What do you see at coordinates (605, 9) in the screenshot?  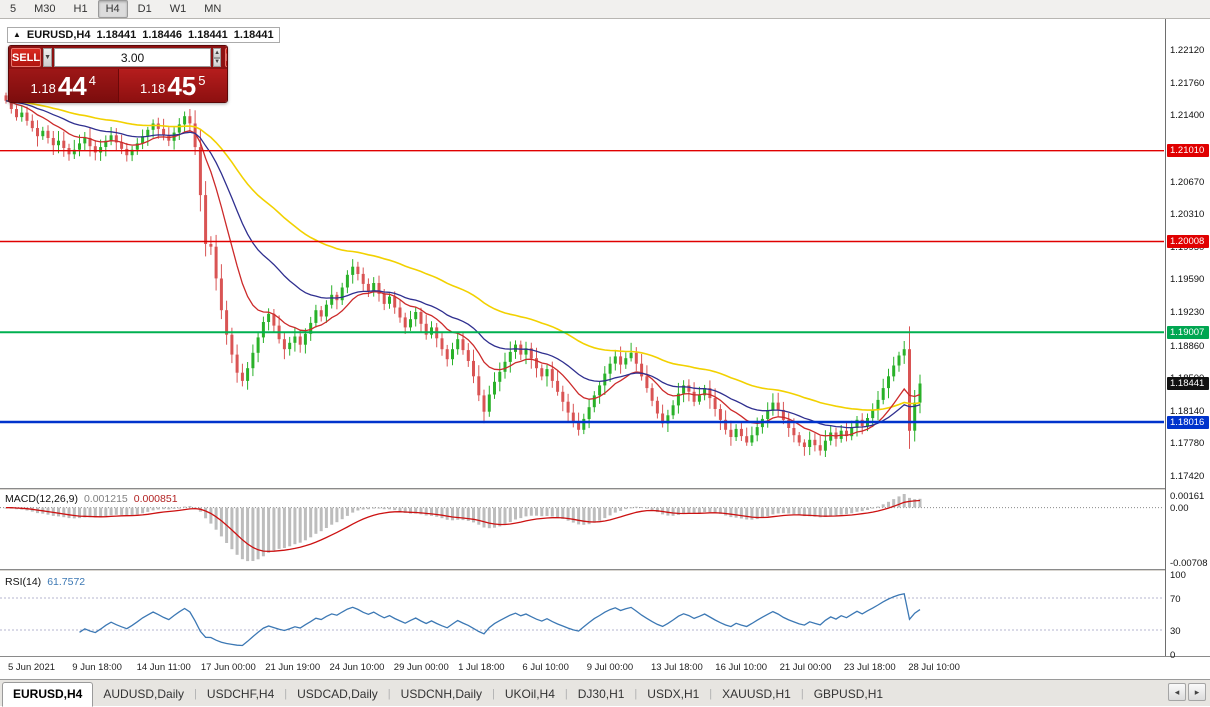 I see `timeframe-toolbar: 5 M30 H1 H4 D1 W1 MN` at bounding box center [605, 9].